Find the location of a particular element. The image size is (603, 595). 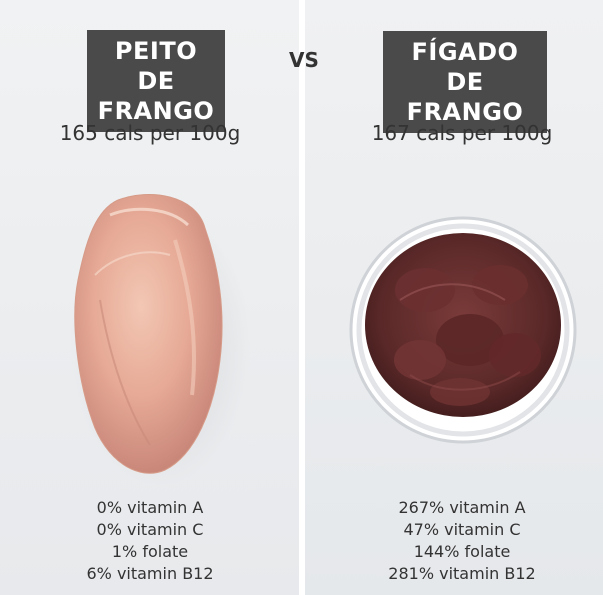

right-fact-vitamin-b12: 281% vitamin B12 is located at coordinates (462, 573).